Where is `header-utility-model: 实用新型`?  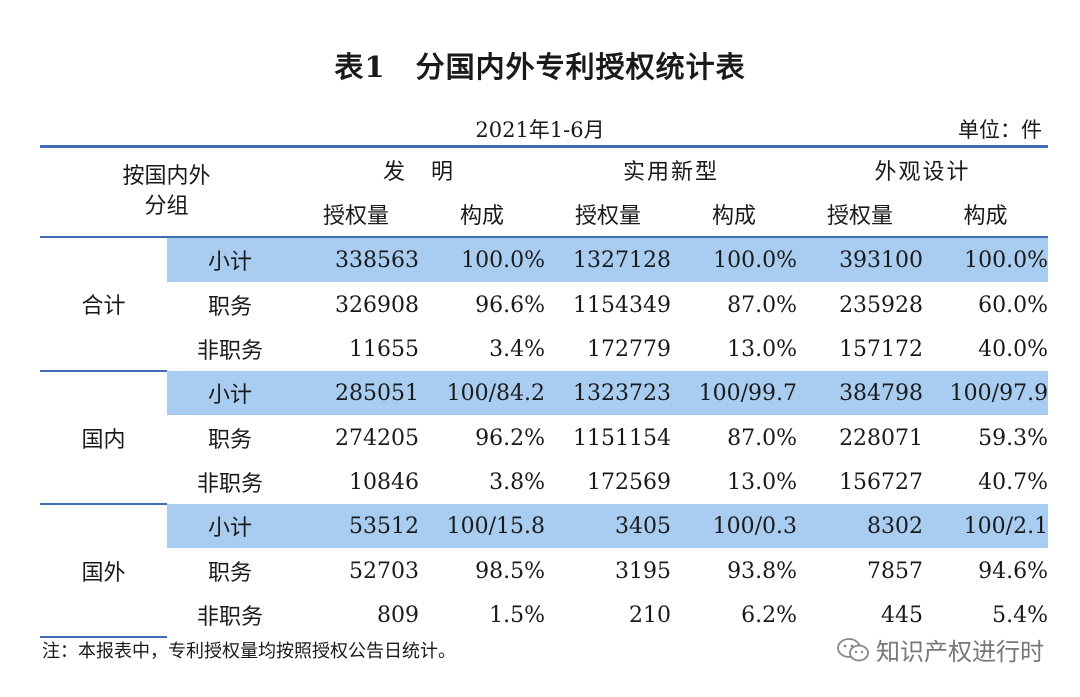 header-utility-model: 实用新型 is located at coordinates (671, 168).